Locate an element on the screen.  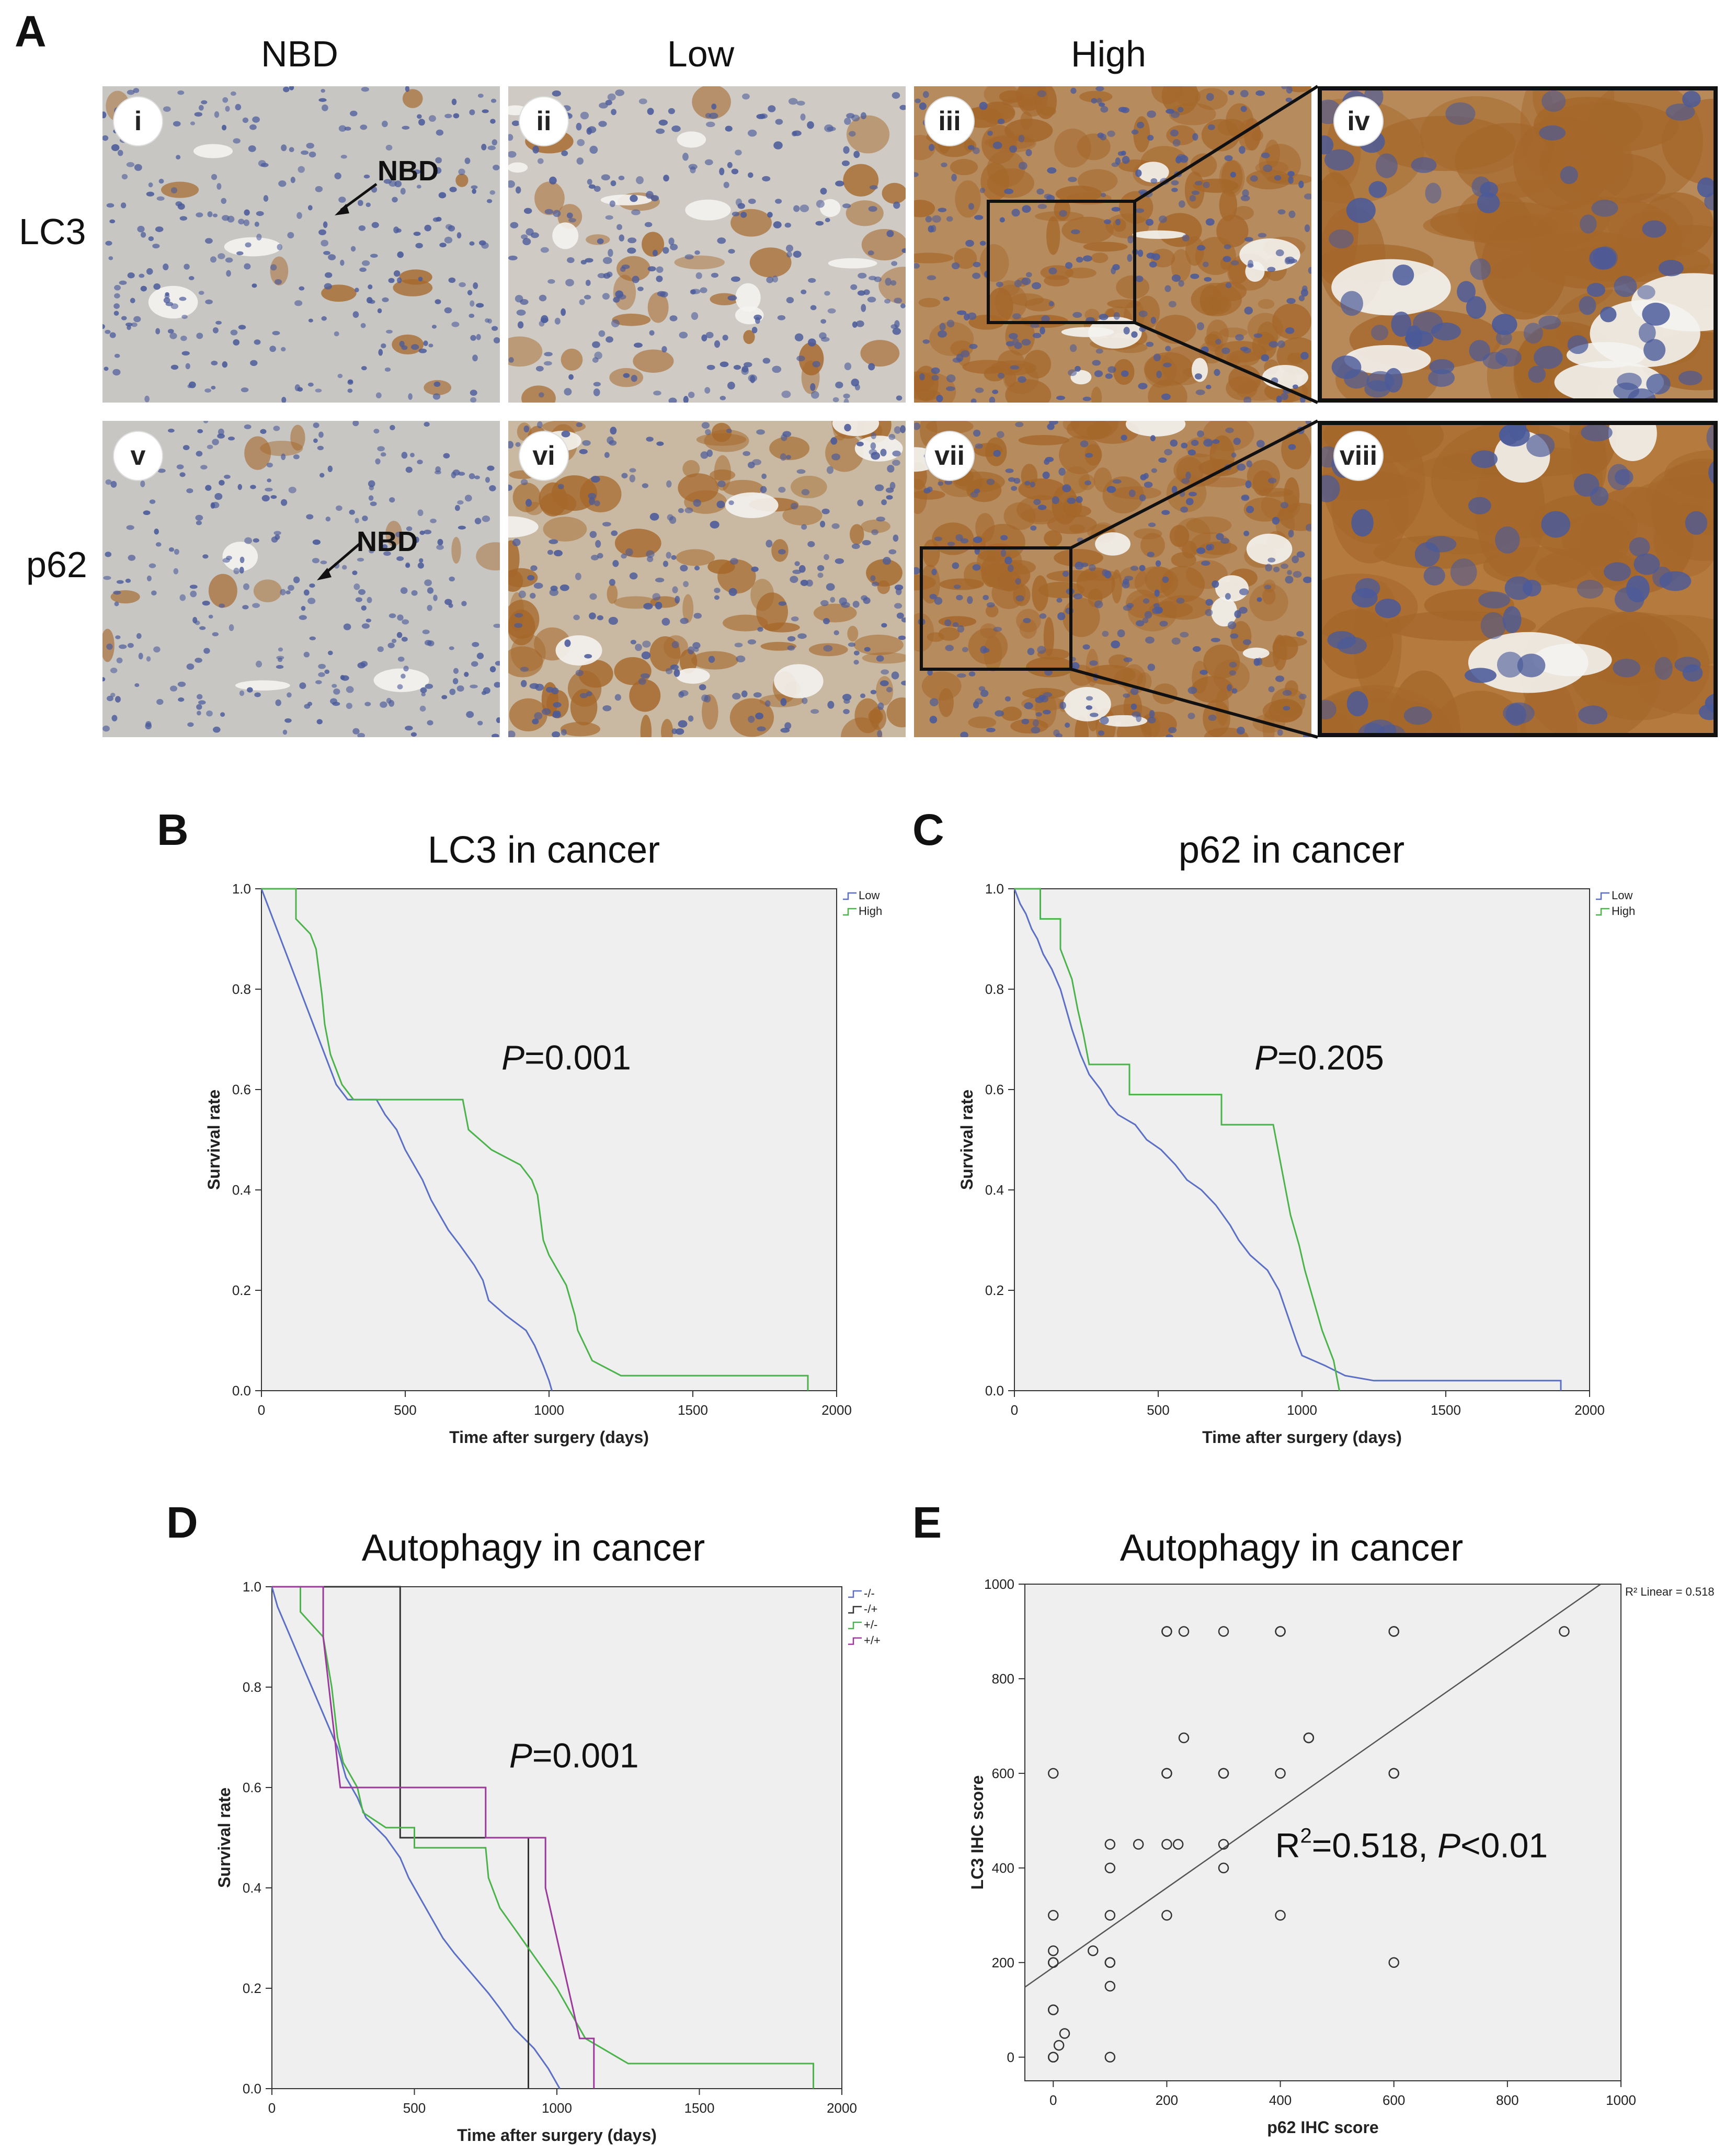
numeral-viii: viii is located at coordinates (1359, 456).